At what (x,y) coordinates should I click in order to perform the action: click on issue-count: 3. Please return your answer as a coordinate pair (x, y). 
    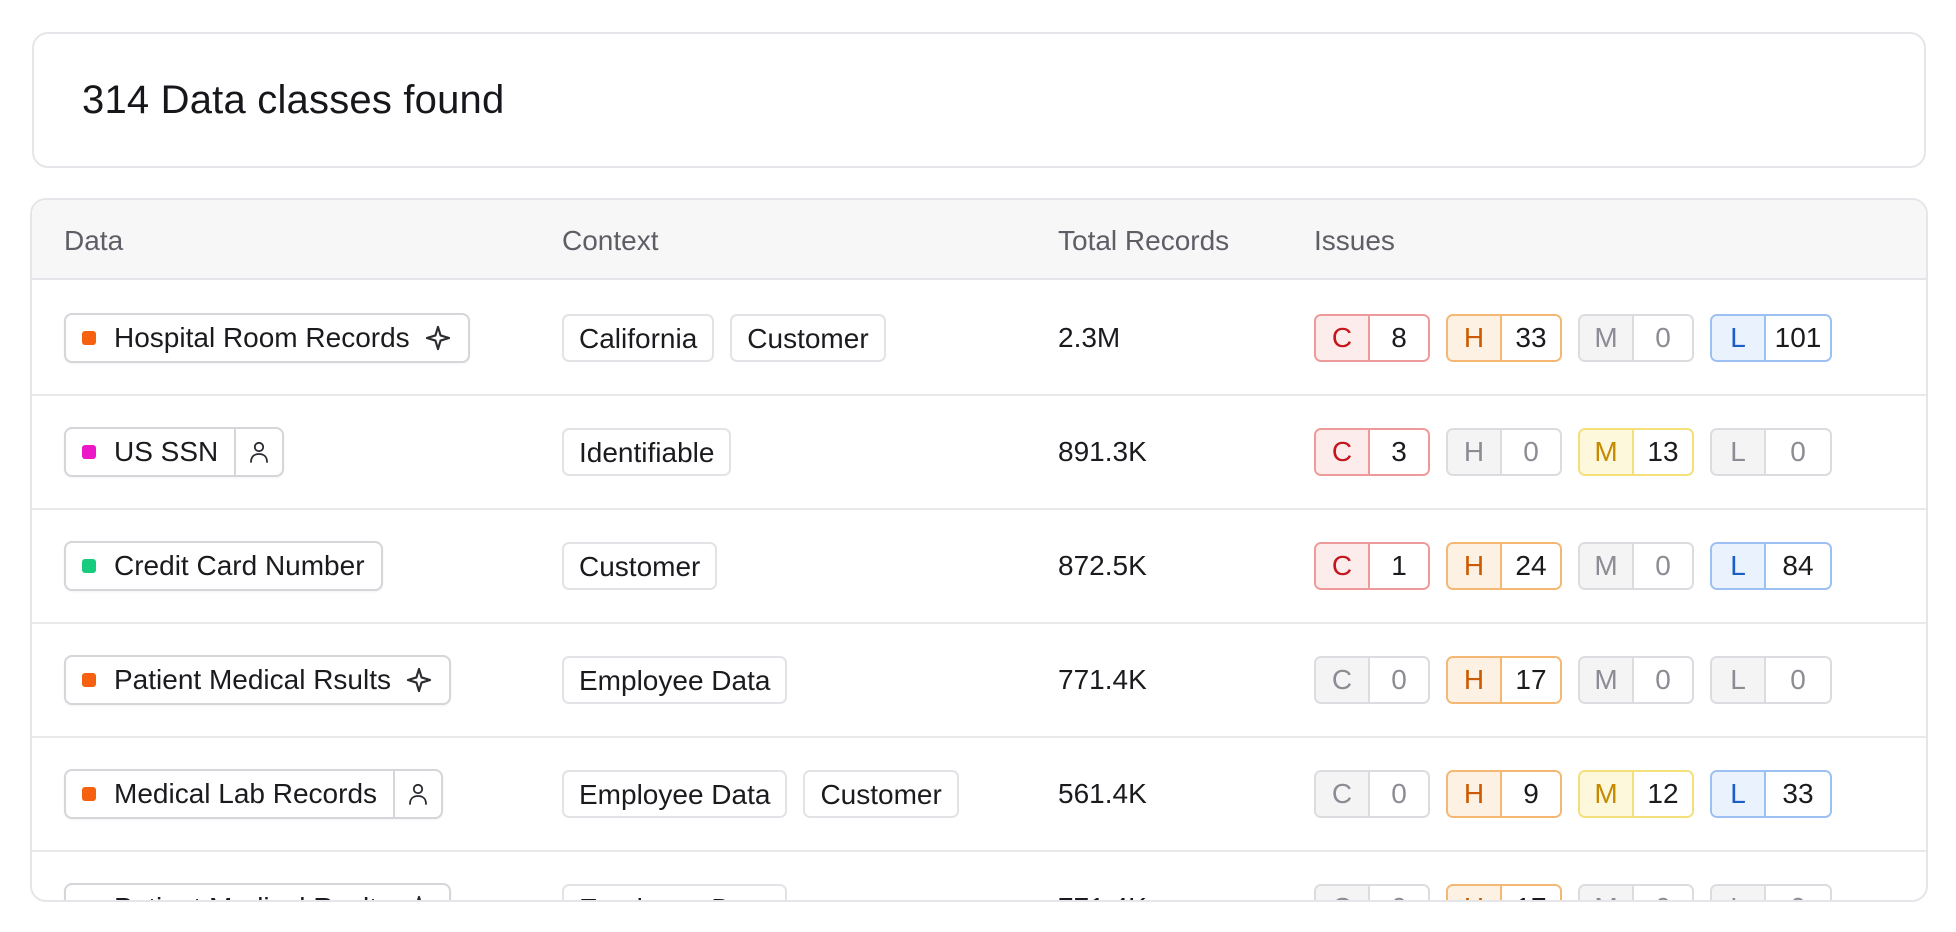
    Looking at the image, I should click on (1399, 452).